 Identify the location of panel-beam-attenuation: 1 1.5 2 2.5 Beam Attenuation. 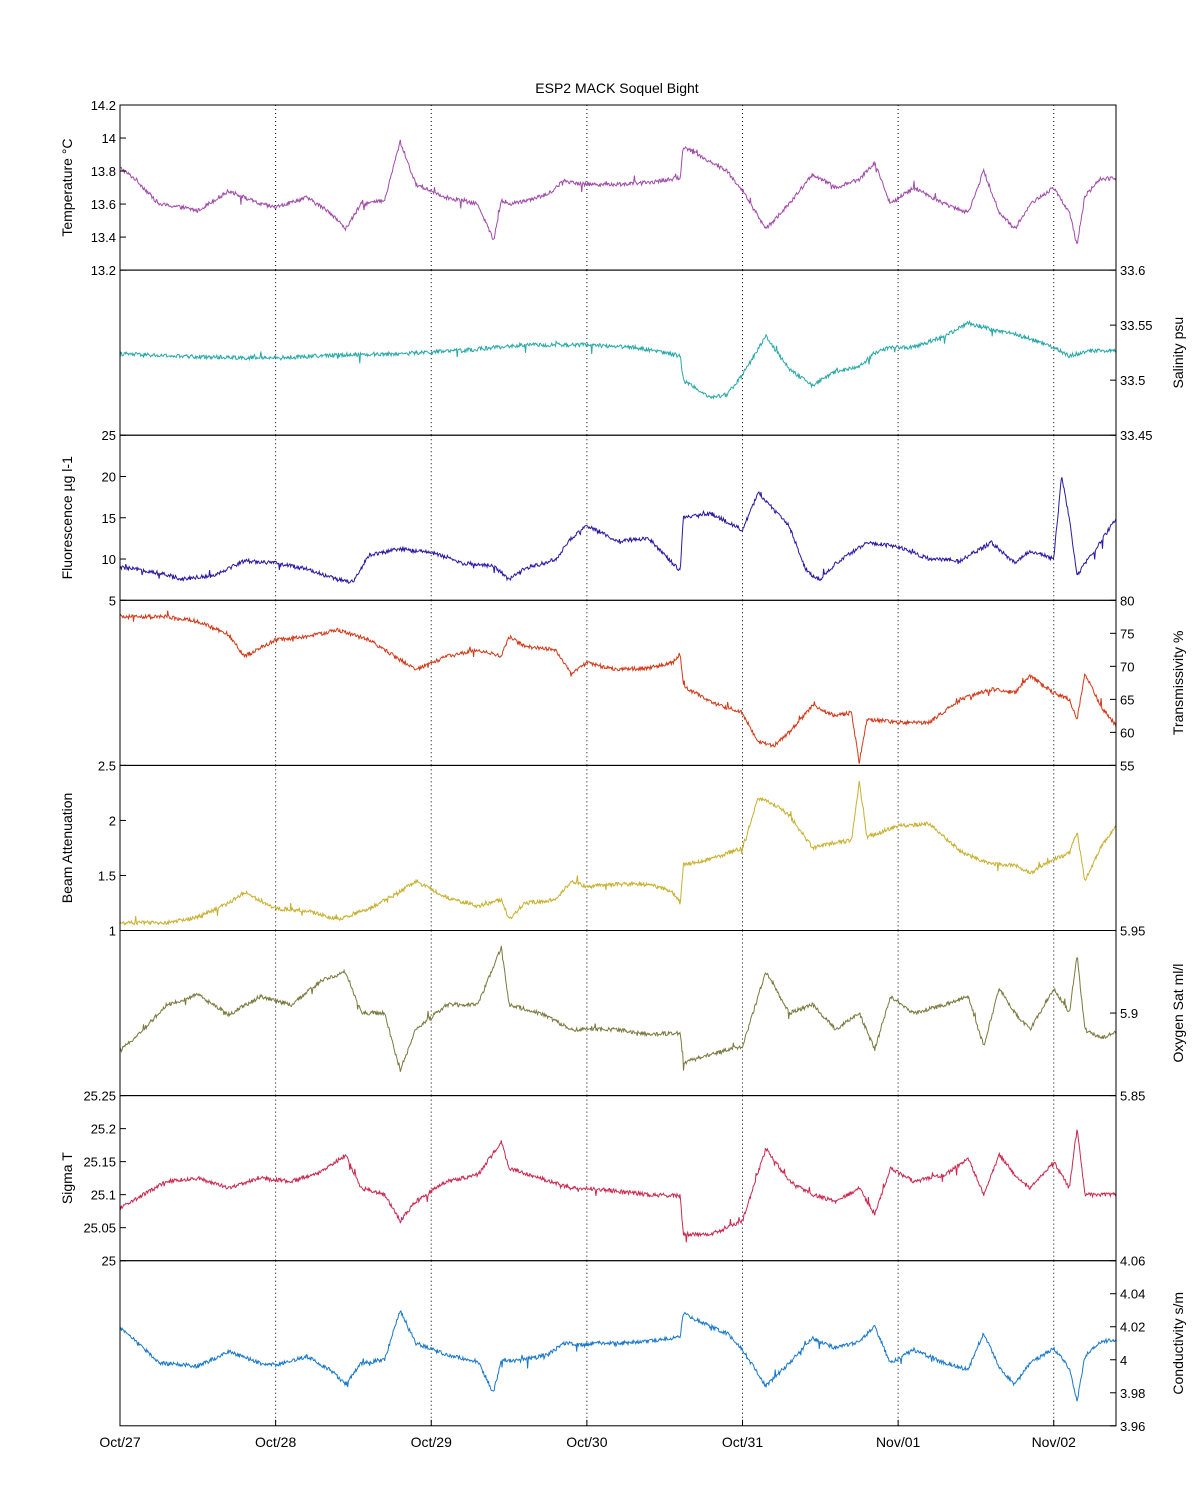
(588, 848).